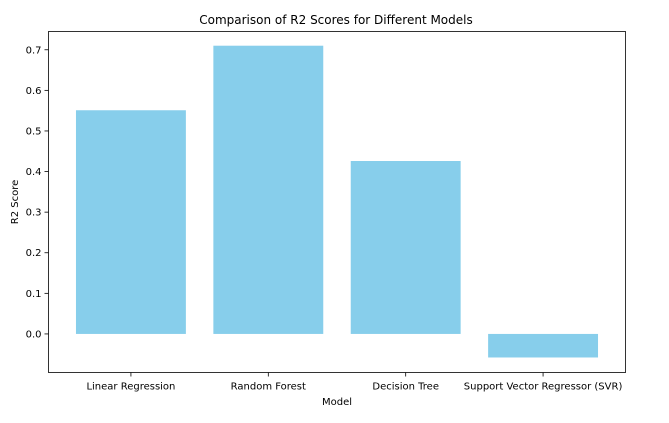  What do you see at coordinates (268, 387) in the screenshot?
I see `x-tick-label: Random Forest` at bounding box center [268, 387].